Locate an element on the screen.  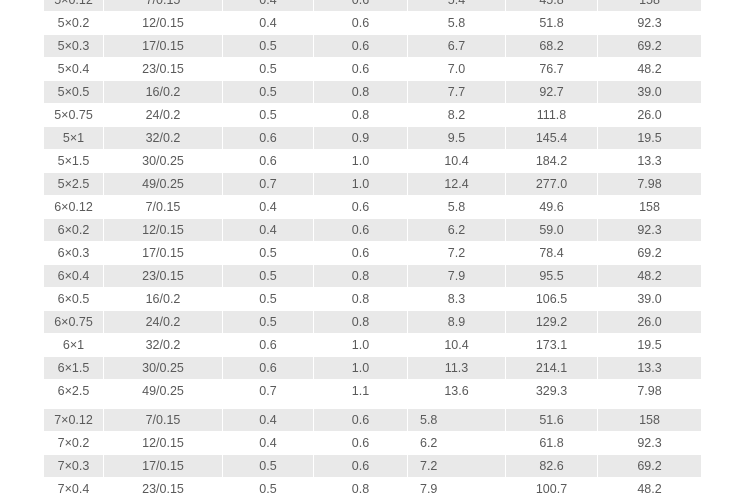
table-cell: 12.4 is located at coordinates (457, 184).